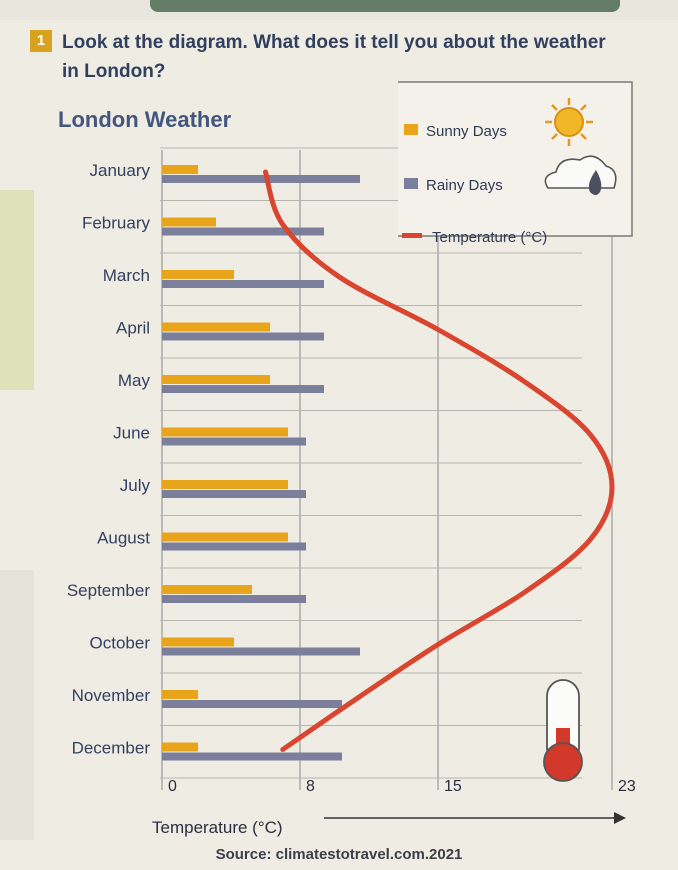 The image size is (678, 870). What do you see at coordinates (17, 495) in the screenshot?
I see `page-decoration` at bounding box center [17, 495].